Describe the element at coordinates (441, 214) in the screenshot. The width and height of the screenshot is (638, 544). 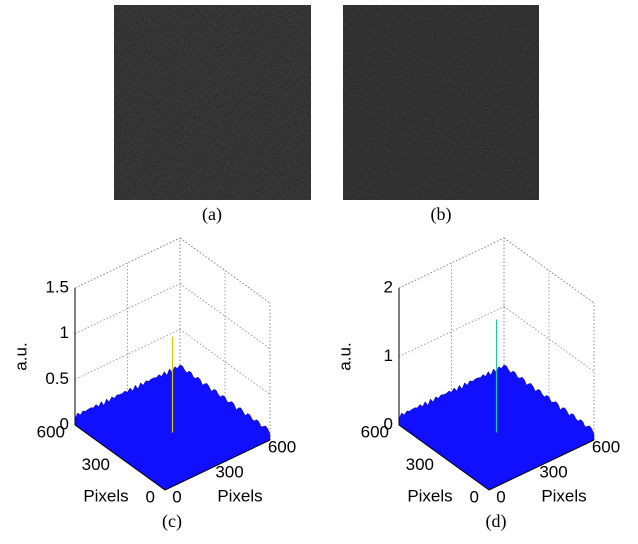
I see `caption: (b)` at that location.